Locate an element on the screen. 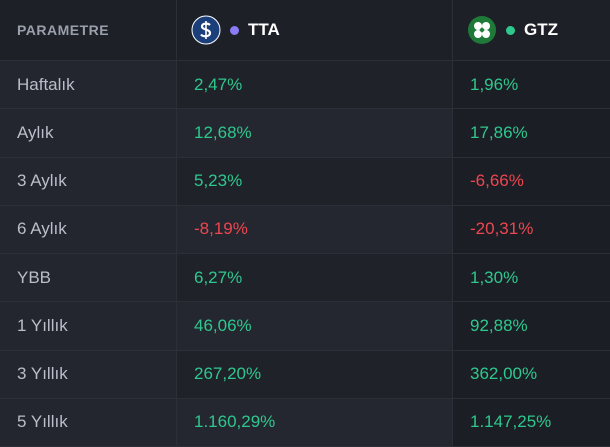  header-cell-gtz: GTZ is located at coordinates (531, 30).